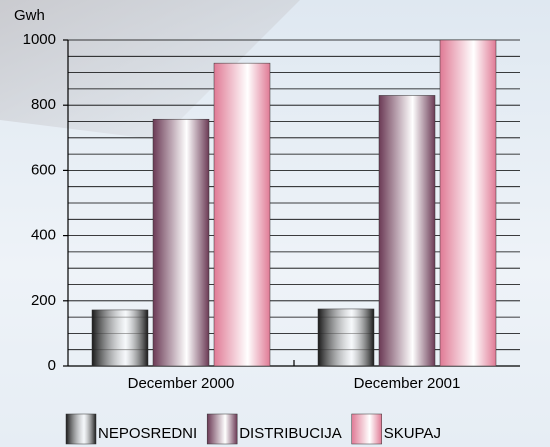 The width and height of the screenshot is (550, 447). I want to click on y-tick-label: 0, so click(52, 365).